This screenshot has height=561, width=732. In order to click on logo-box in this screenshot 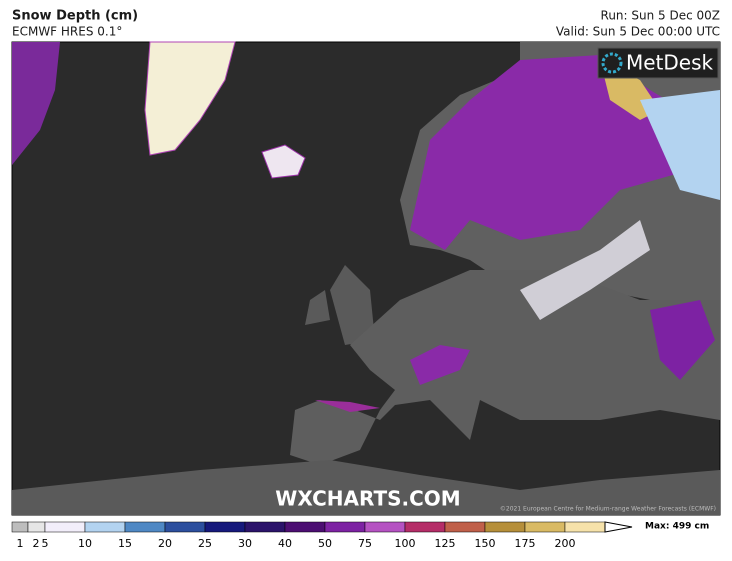, I will do `click(658, 63)`.